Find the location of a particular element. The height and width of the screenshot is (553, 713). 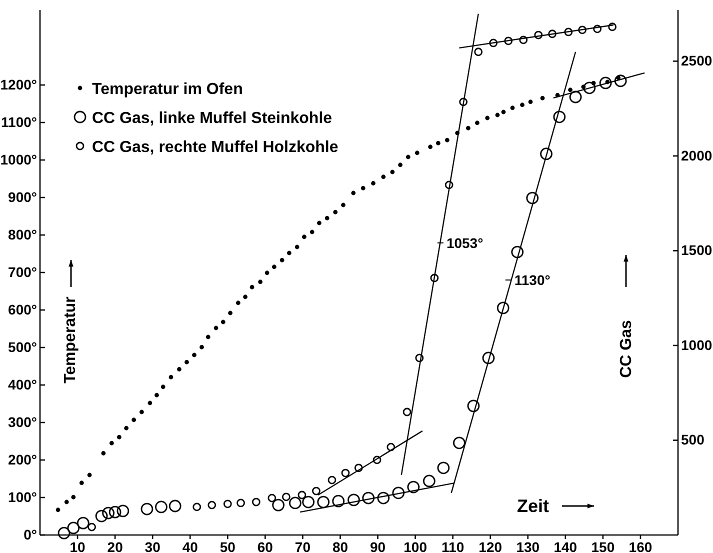

y2-tick-label: 2500 is located at coordinates (696, 60).